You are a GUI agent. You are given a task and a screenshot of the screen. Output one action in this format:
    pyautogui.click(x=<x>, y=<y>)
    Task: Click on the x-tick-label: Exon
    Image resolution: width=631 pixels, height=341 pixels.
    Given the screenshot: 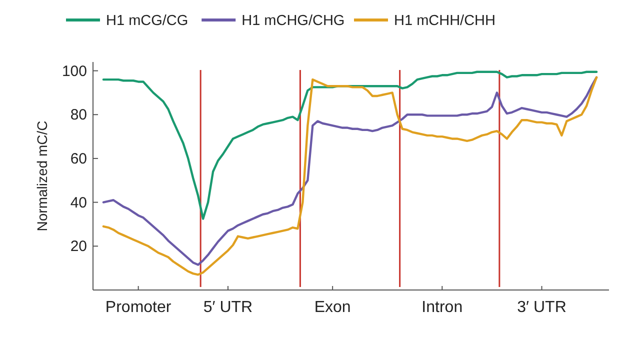 What is the action you would take?
    pyautogui.click(x=332, y=307)
    